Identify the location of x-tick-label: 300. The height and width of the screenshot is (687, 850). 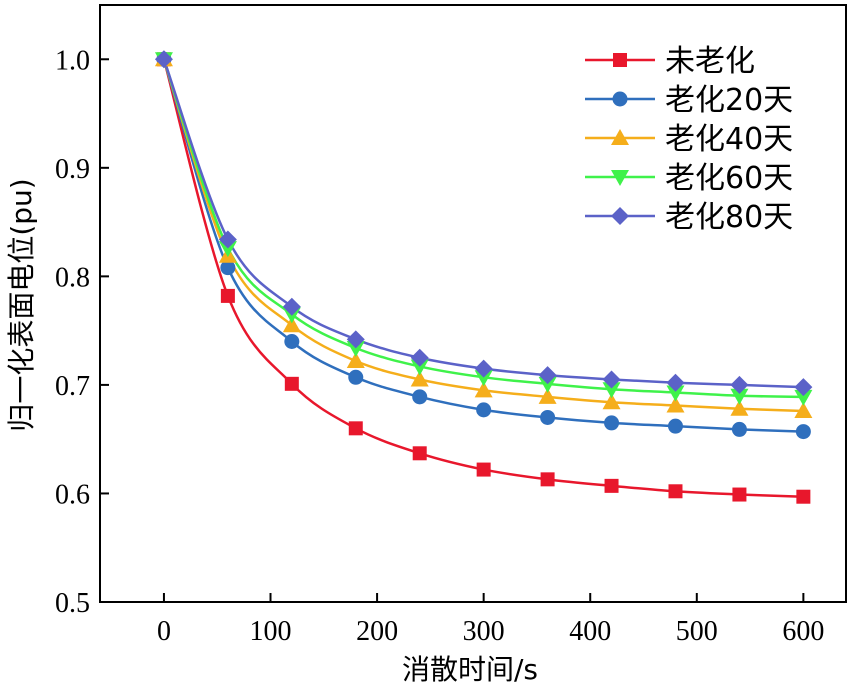
(484, 631).